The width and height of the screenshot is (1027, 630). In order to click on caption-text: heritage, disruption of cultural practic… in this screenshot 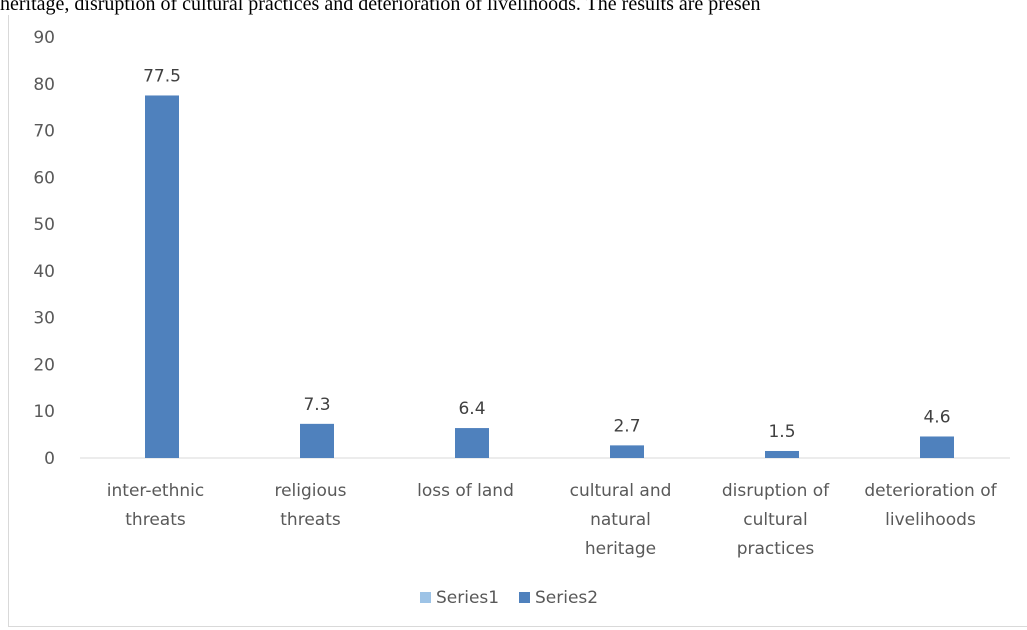, I will do `click(380, 7)`.